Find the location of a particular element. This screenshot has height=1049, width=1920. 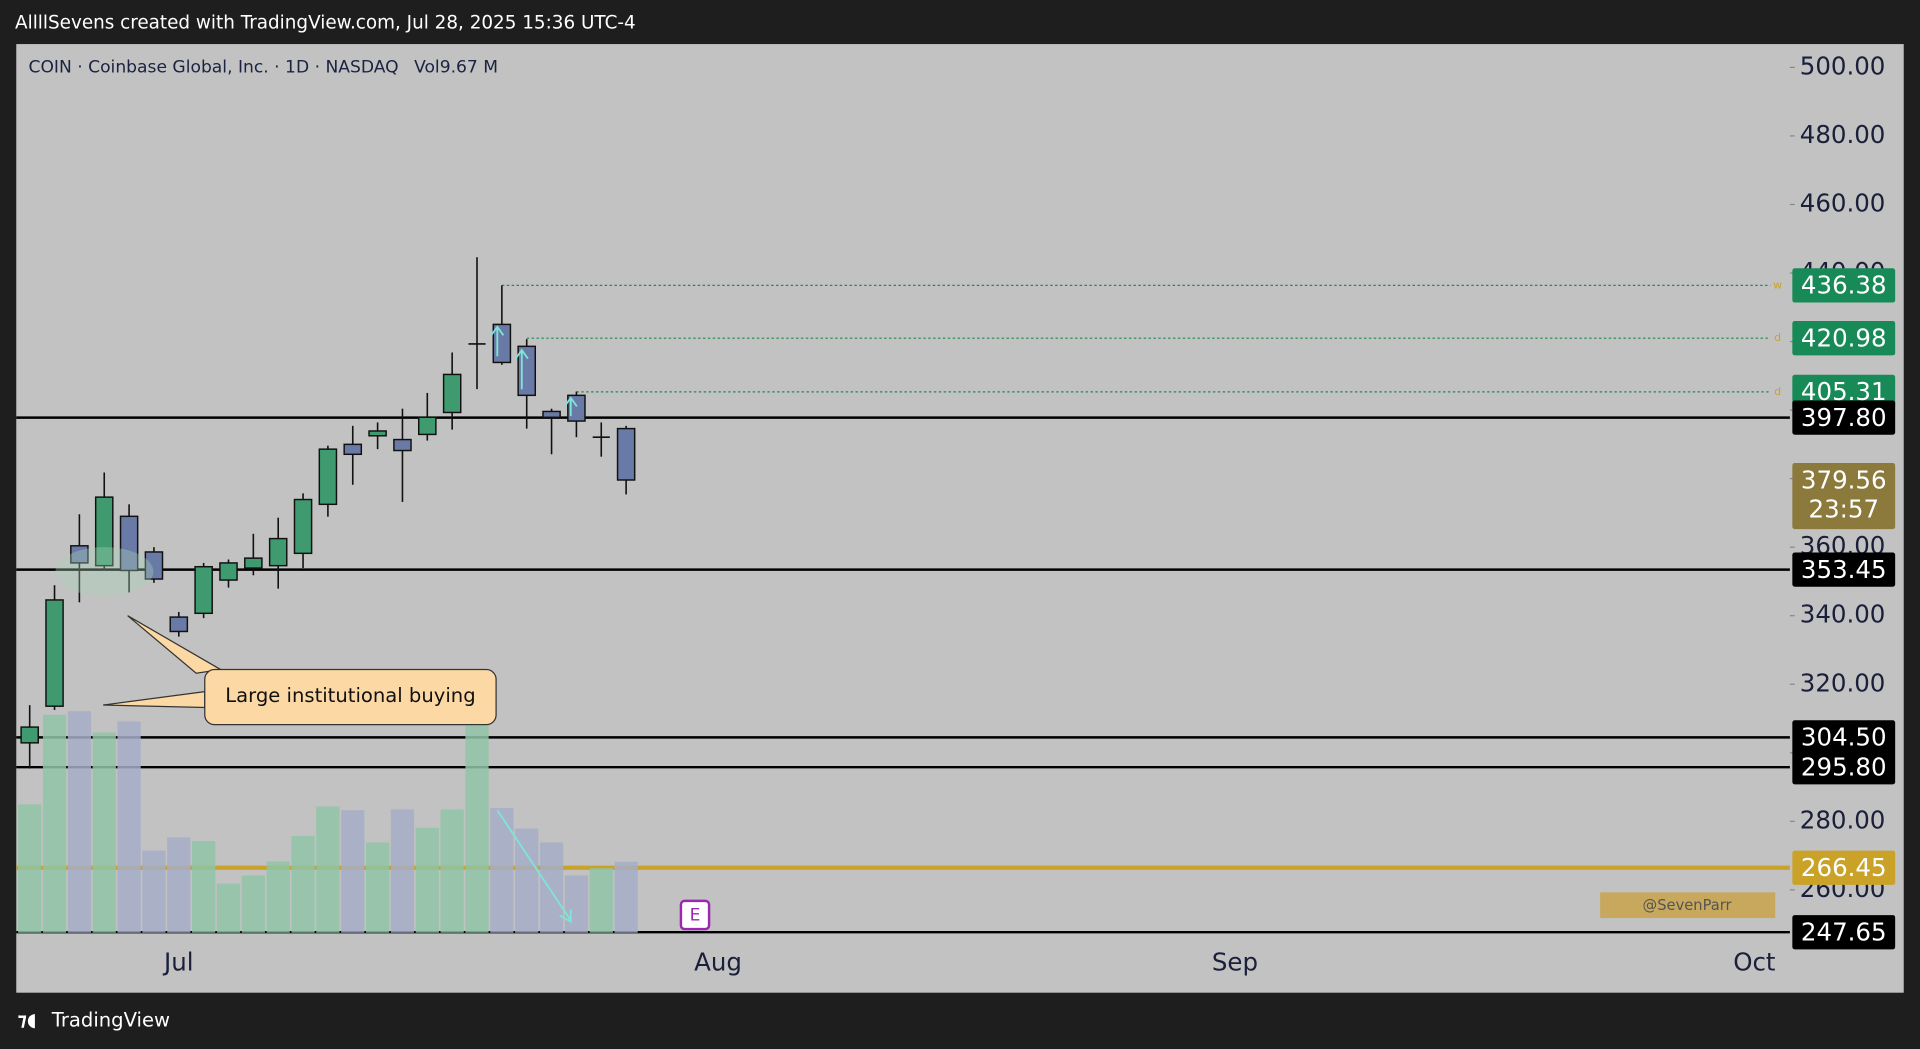

y-tick-label: 460.00 is located at coordinates (1843, 202).